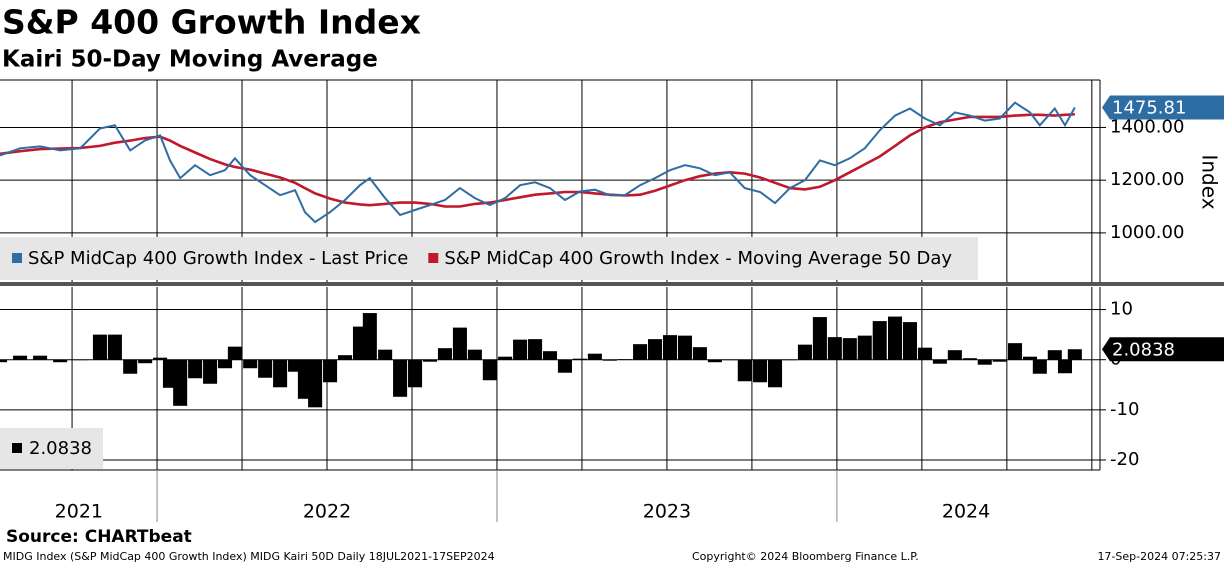  I want to click on legend-label: S&P MidCap 400 Growth Index - Last Price, so click(218, 258).